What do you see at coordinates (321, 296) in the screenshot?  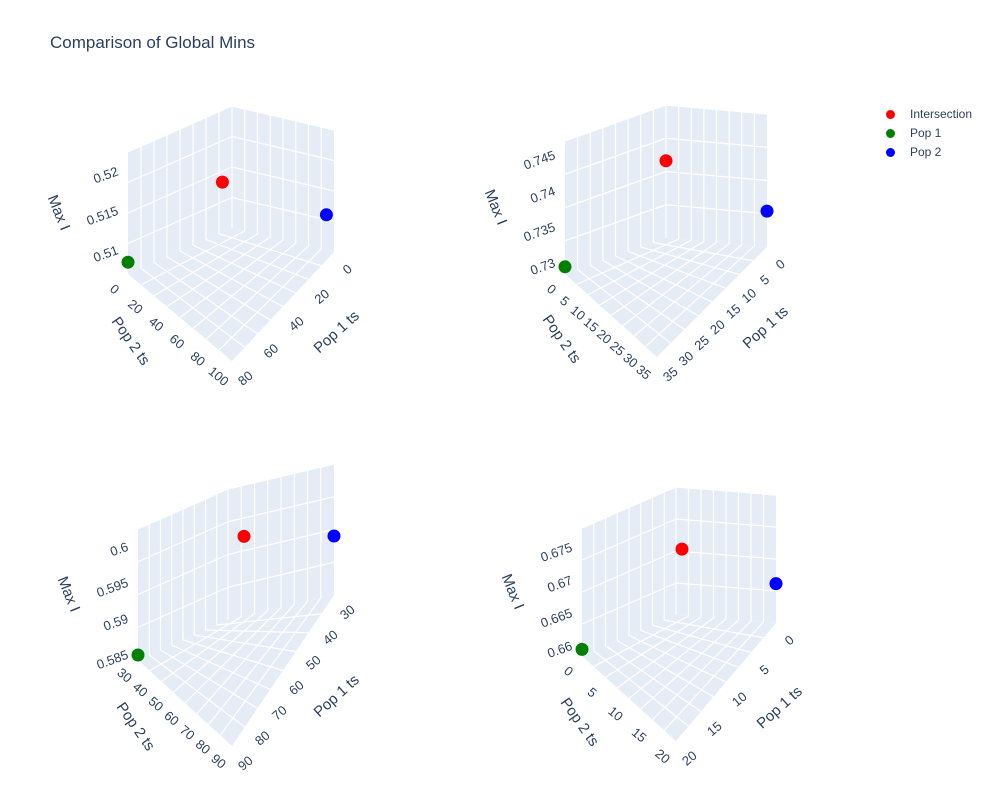 I see `x-tick-label: 20` at bounding box center [321, 296].